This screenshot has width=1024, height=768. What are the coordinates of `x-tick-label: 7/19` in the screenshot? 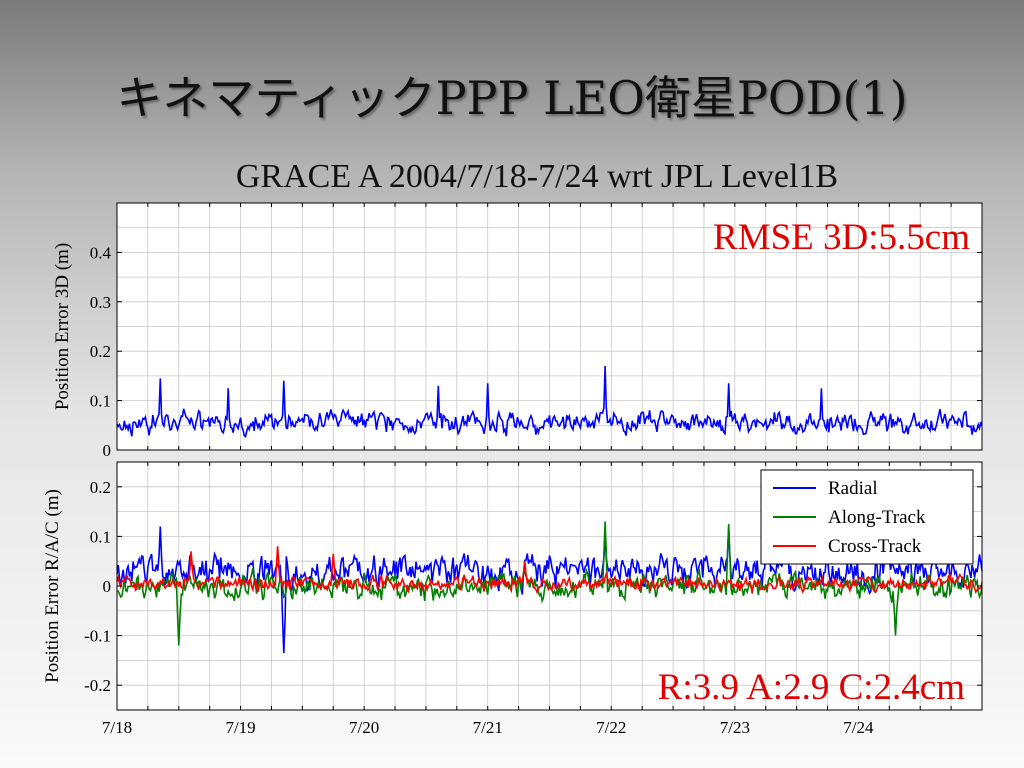 It's located at (240, 727).